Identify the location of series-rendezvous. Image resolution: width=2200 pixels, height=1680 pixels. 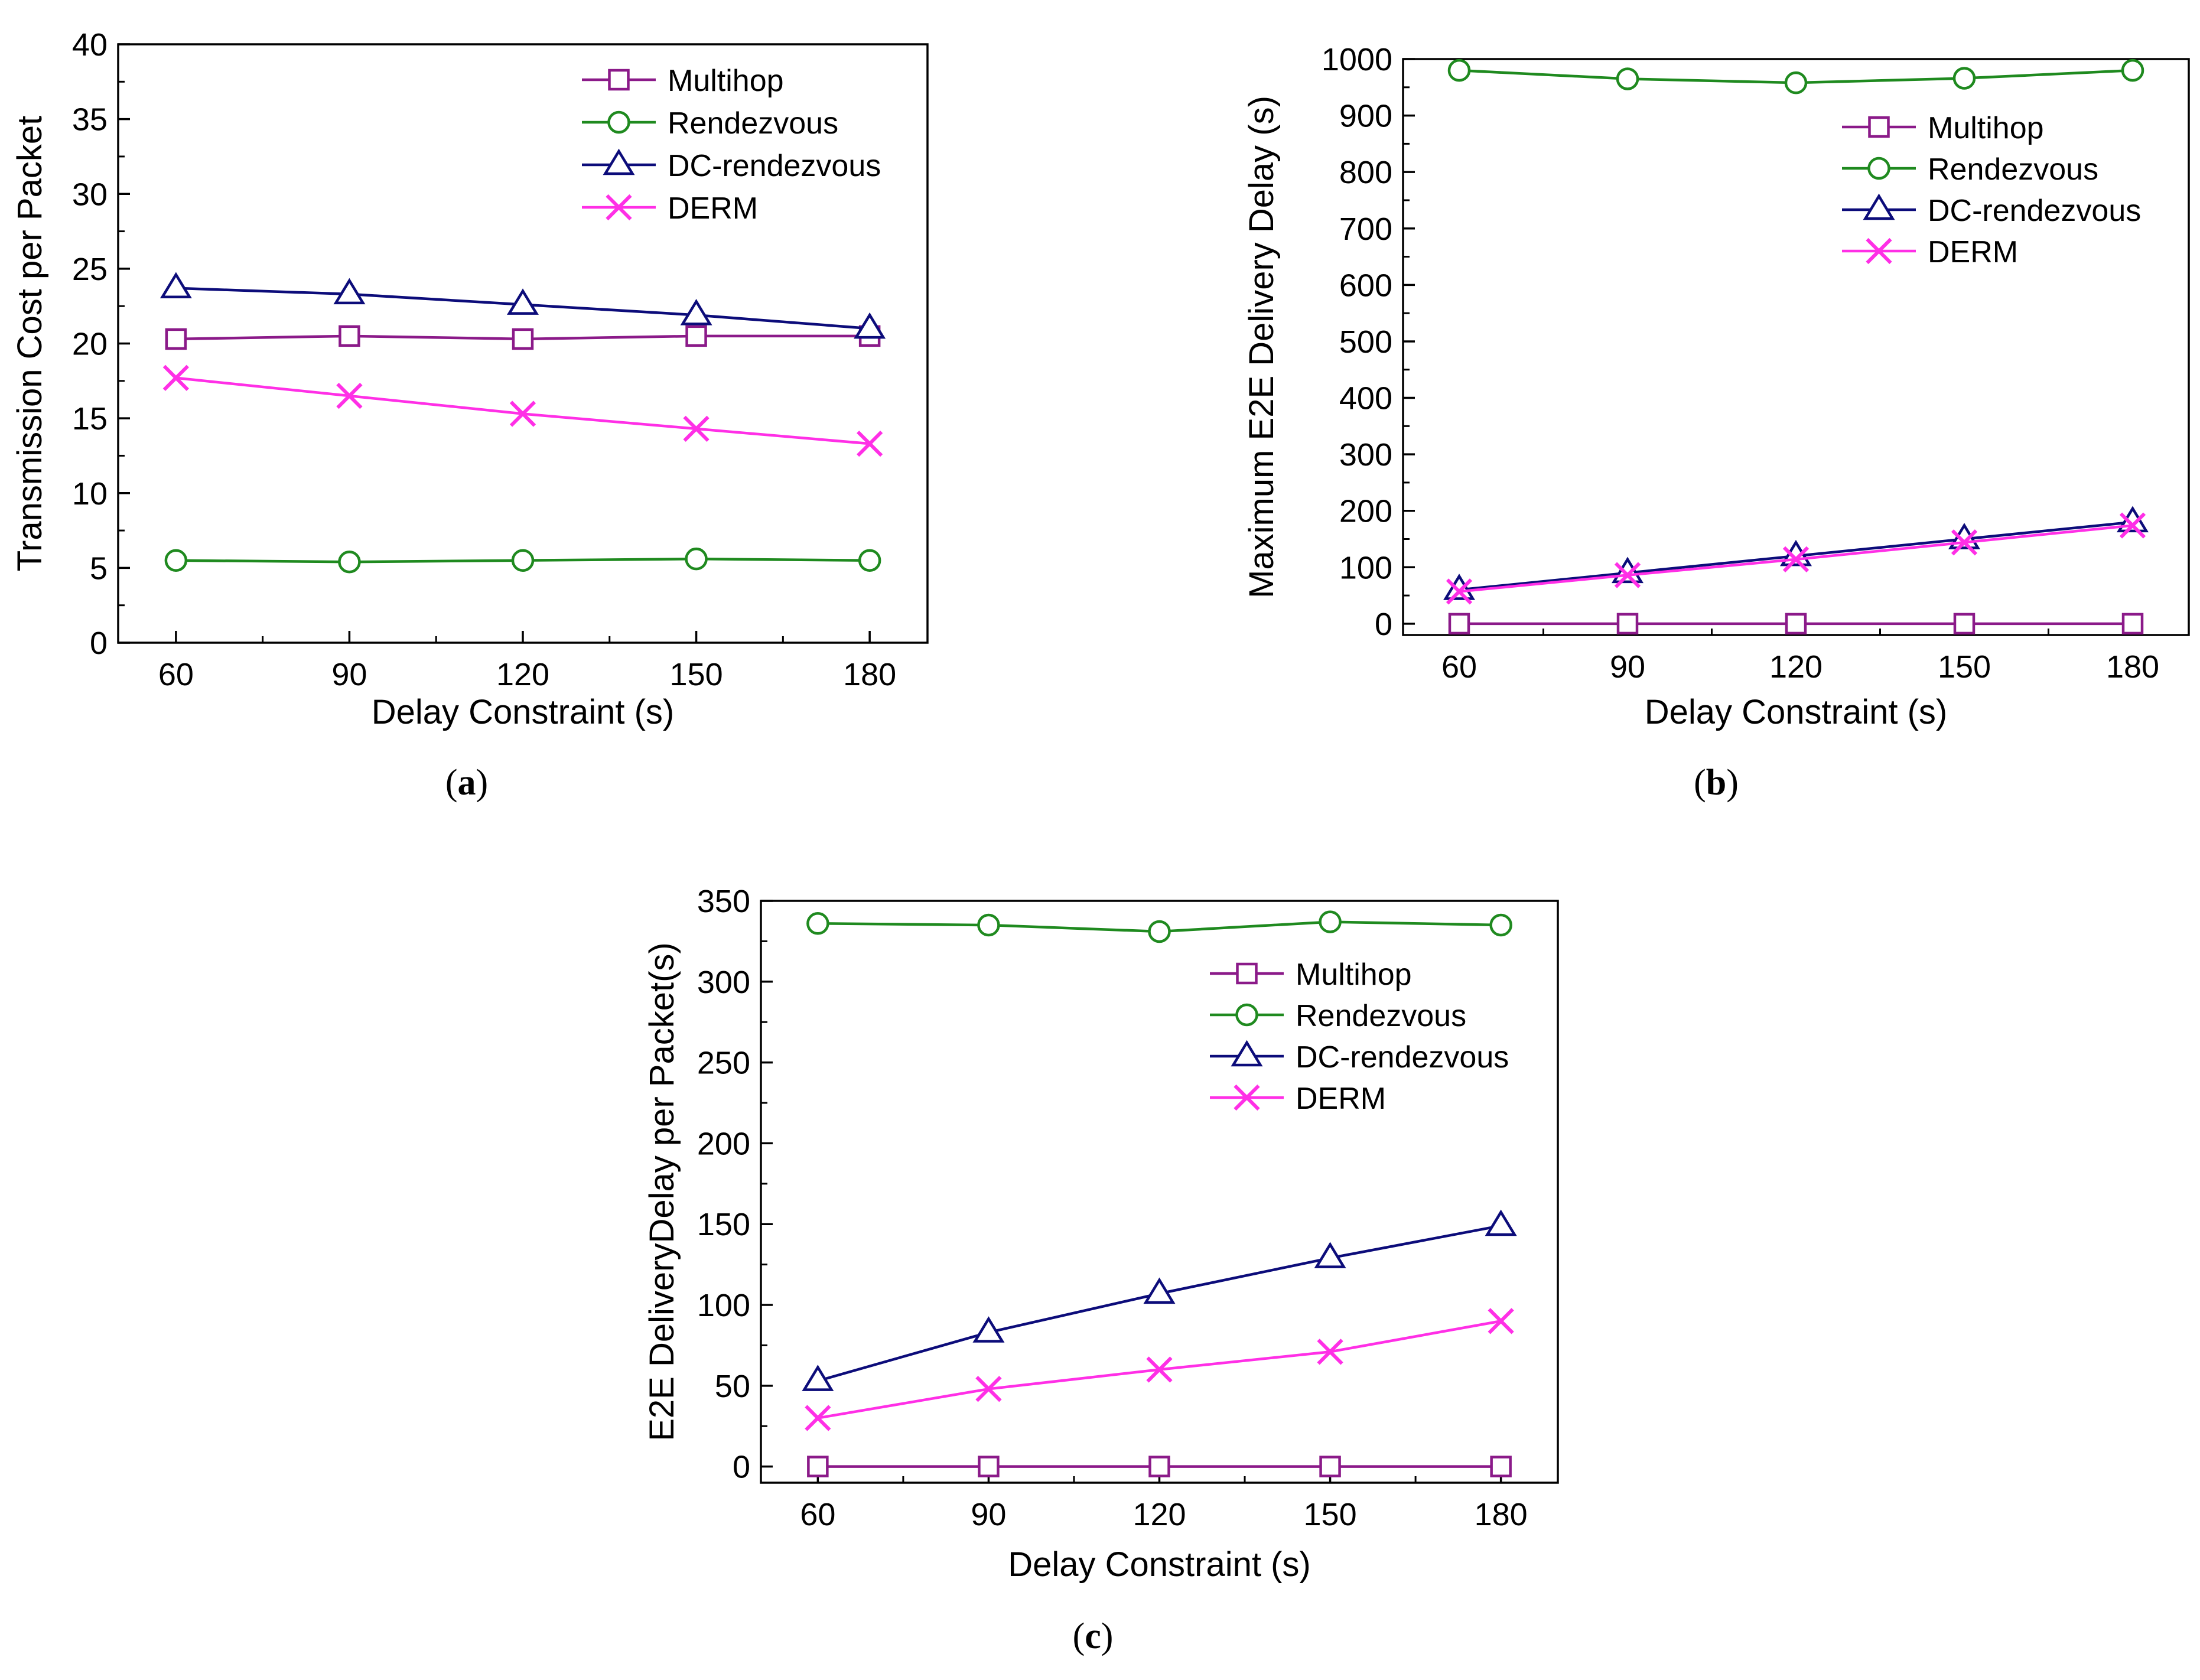
(1159, 926).